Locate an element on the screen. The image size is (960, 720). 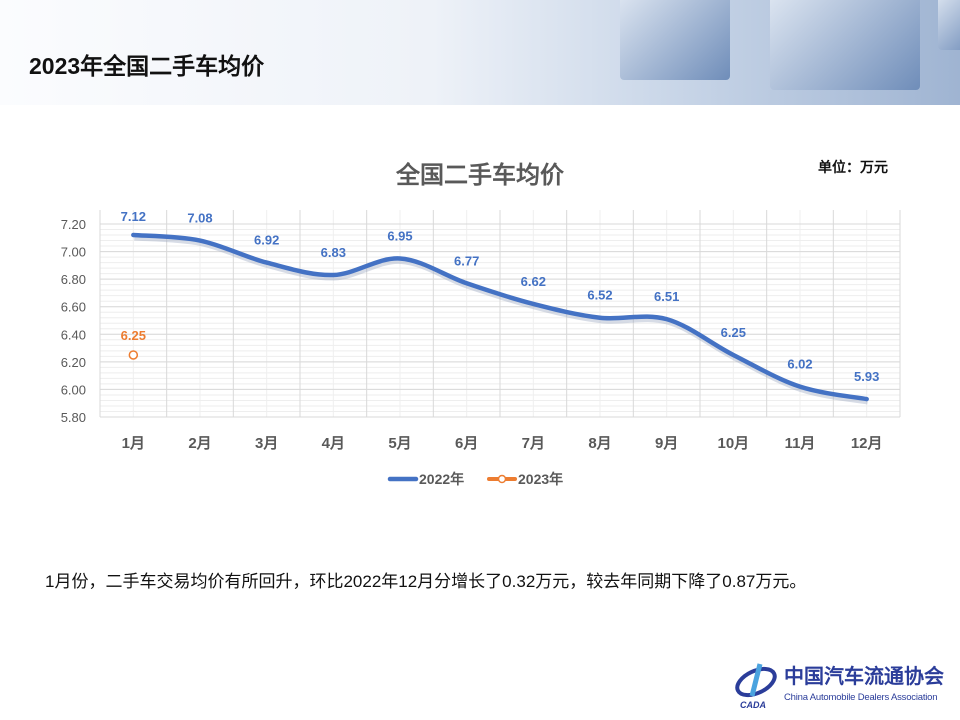
y-tick-label: 7.00 is located at coordinates (73, 252).